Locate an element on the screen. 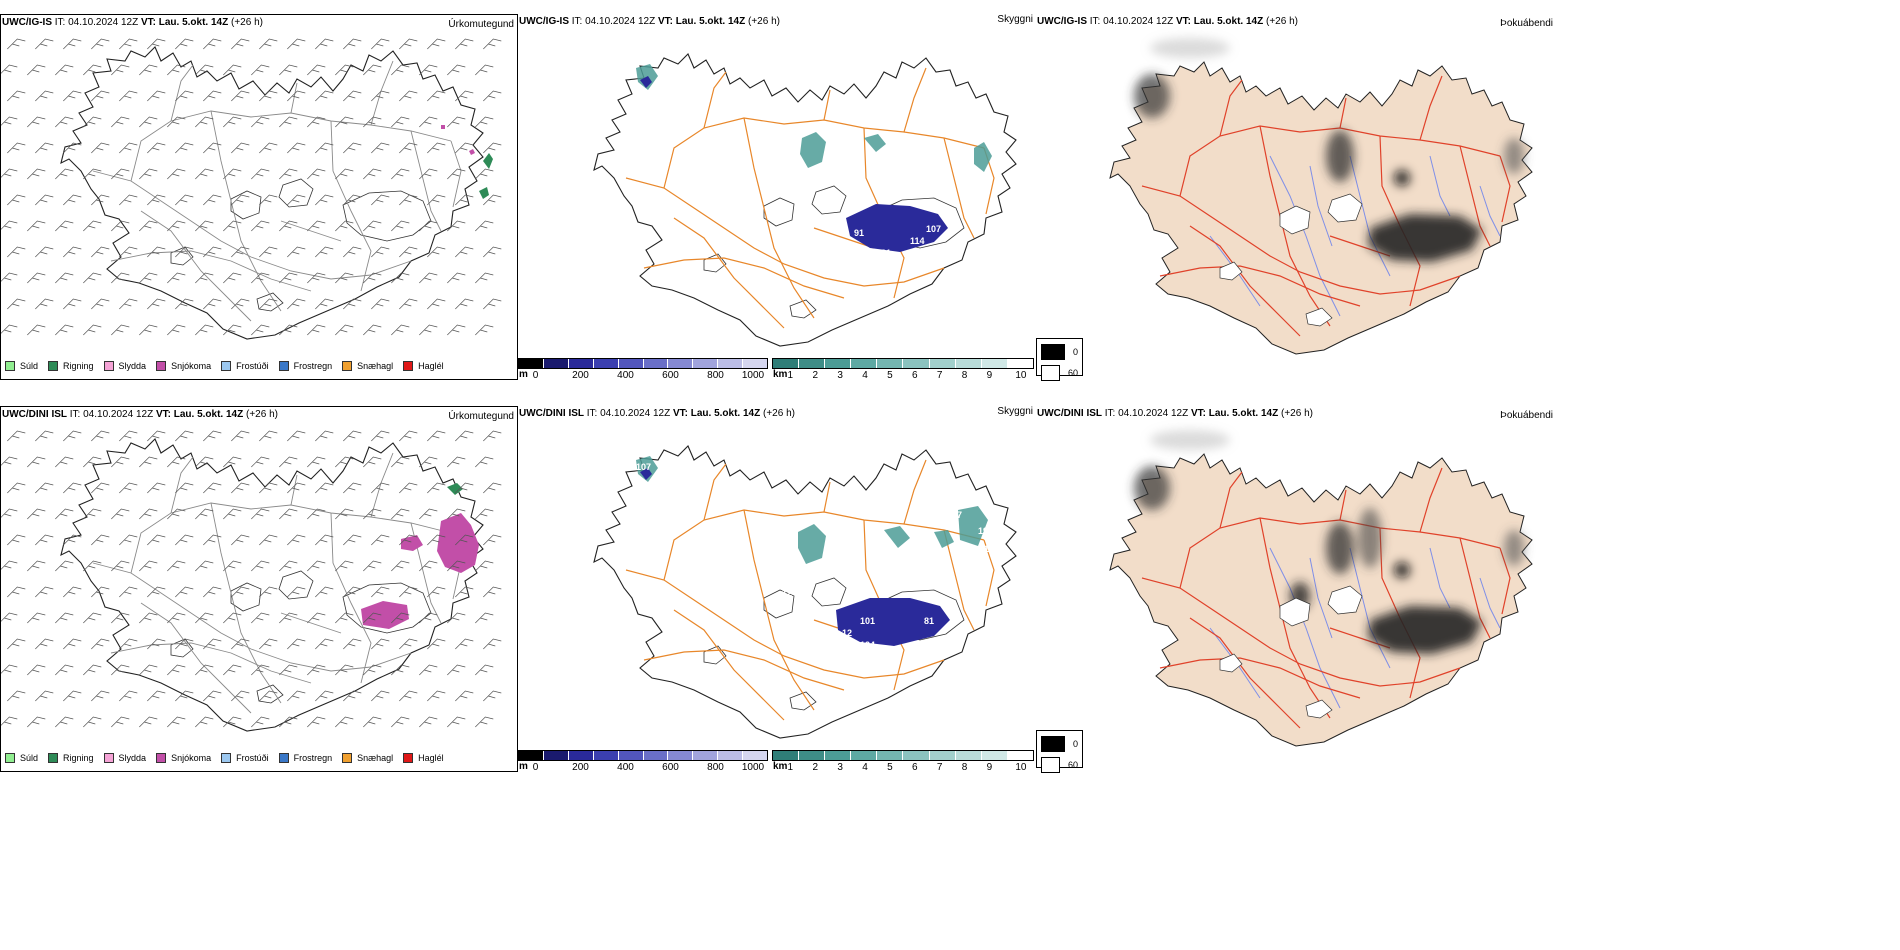 The height and width of the screenshot is (950, 1900). snow-area is located at coordinates (458, 543).